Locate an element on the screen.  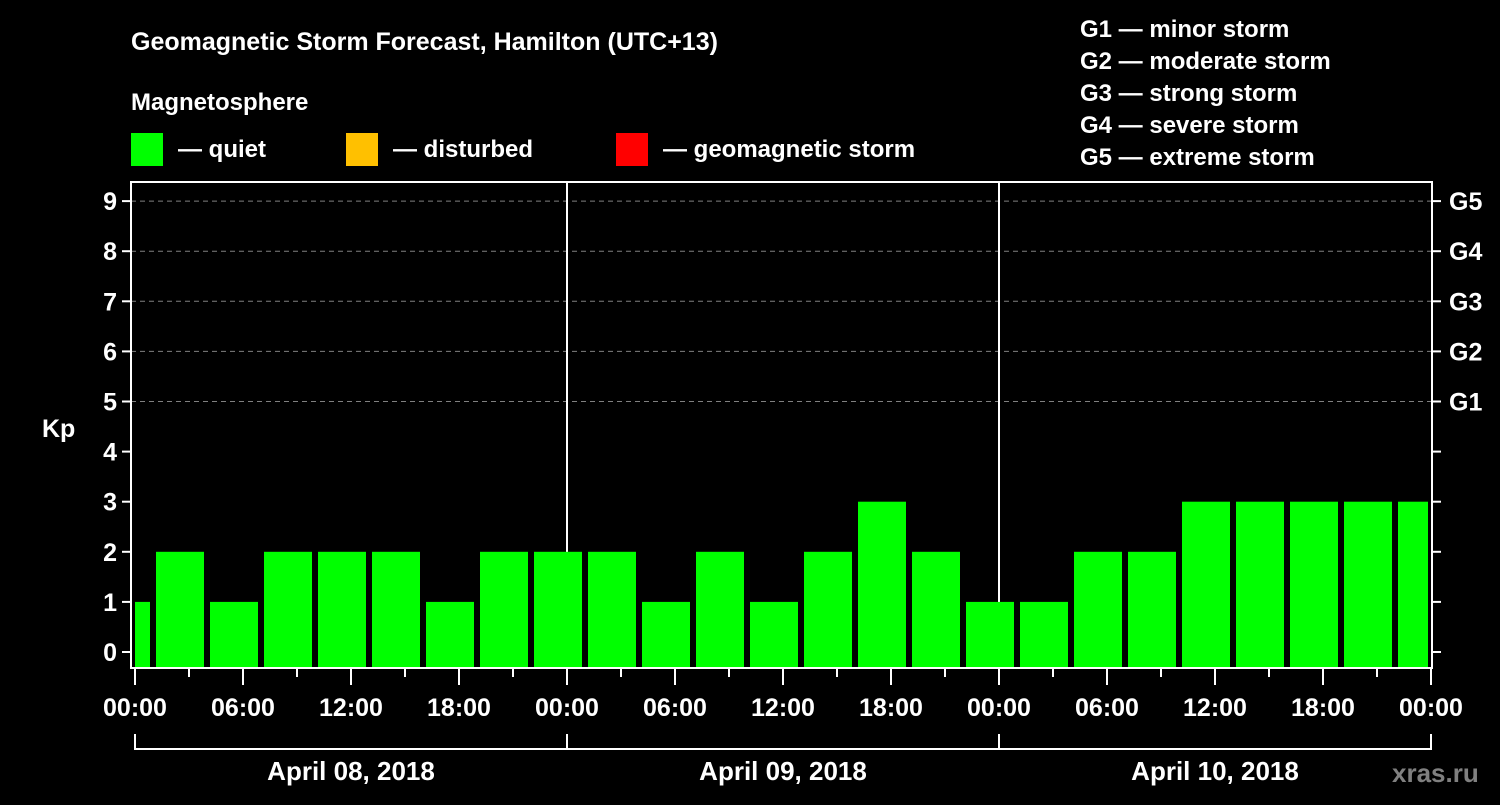
y-tick-label: 2 is located at coordinates (110, 553).